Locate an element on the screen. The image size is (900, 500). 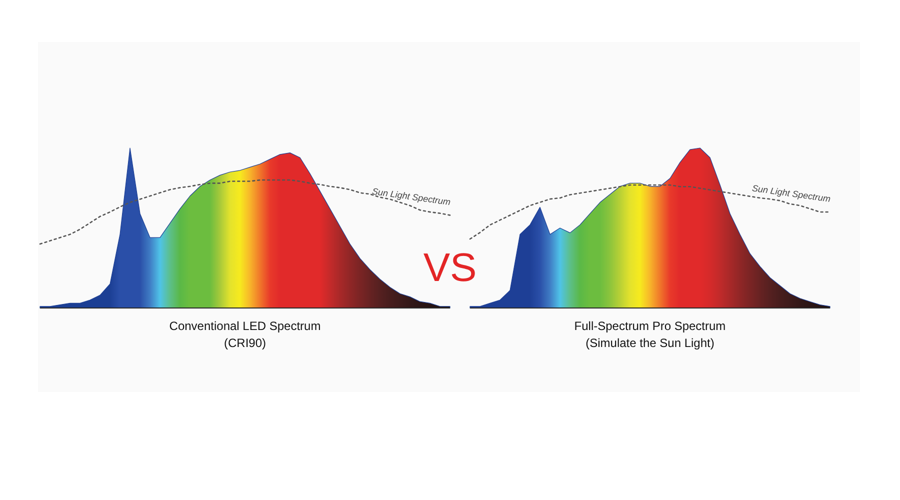
text: Conventional LED Spectrum is located at coordinates (245, 326).